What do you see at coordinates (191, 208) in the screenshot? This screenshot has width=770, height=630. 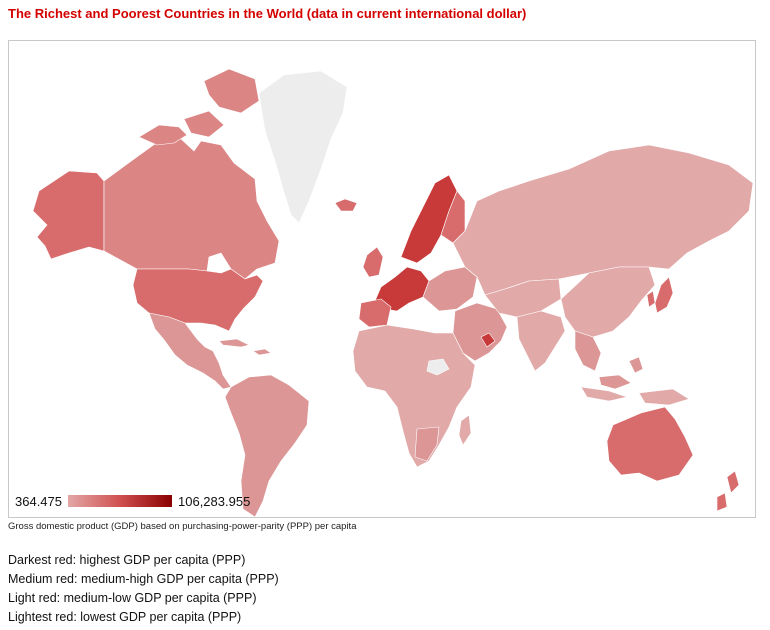 I see `region-canada` at bounding box center [191, 208].